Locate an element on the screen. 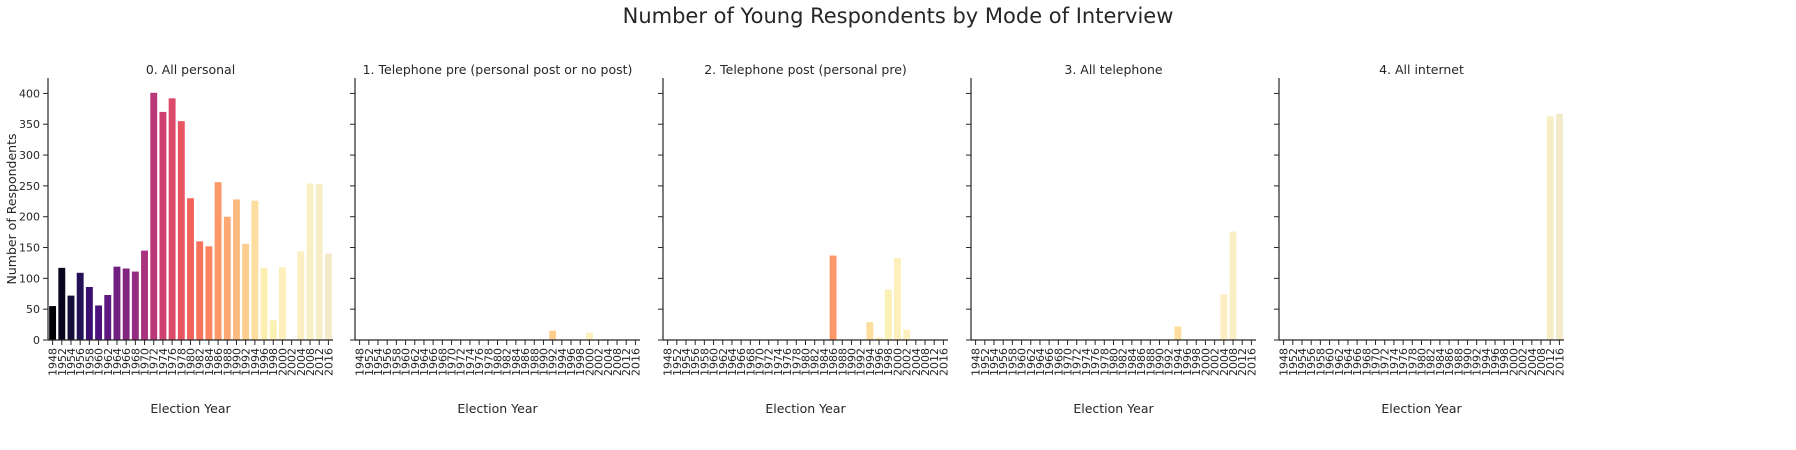 This screenshot has width=1796, height=450. y-tick-label: 0 is located at coordinates (36, 340).